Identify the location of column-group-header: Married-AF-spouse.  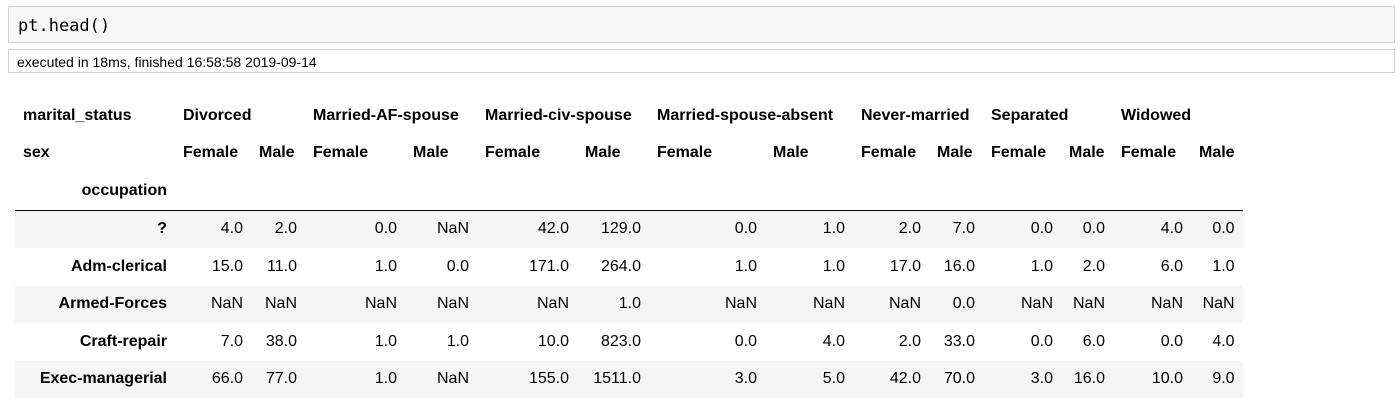
(386, 115).